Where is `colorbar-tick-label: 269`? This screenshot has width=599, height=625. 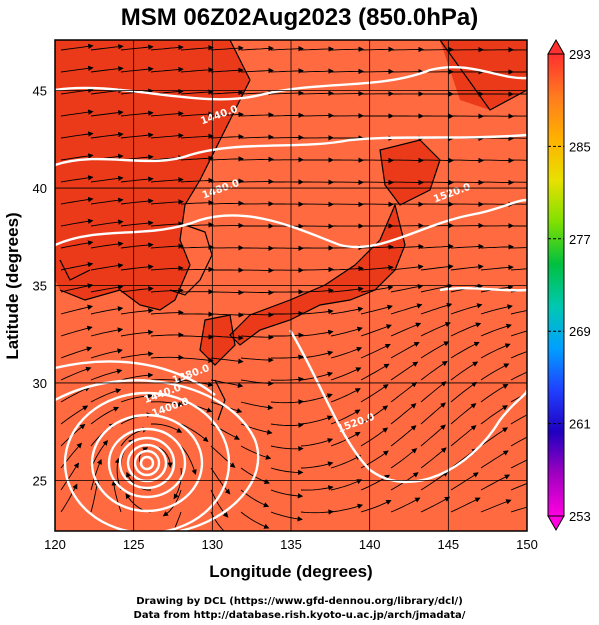
colorbar-tick-label: 269 is located at coordinates (580, 331).